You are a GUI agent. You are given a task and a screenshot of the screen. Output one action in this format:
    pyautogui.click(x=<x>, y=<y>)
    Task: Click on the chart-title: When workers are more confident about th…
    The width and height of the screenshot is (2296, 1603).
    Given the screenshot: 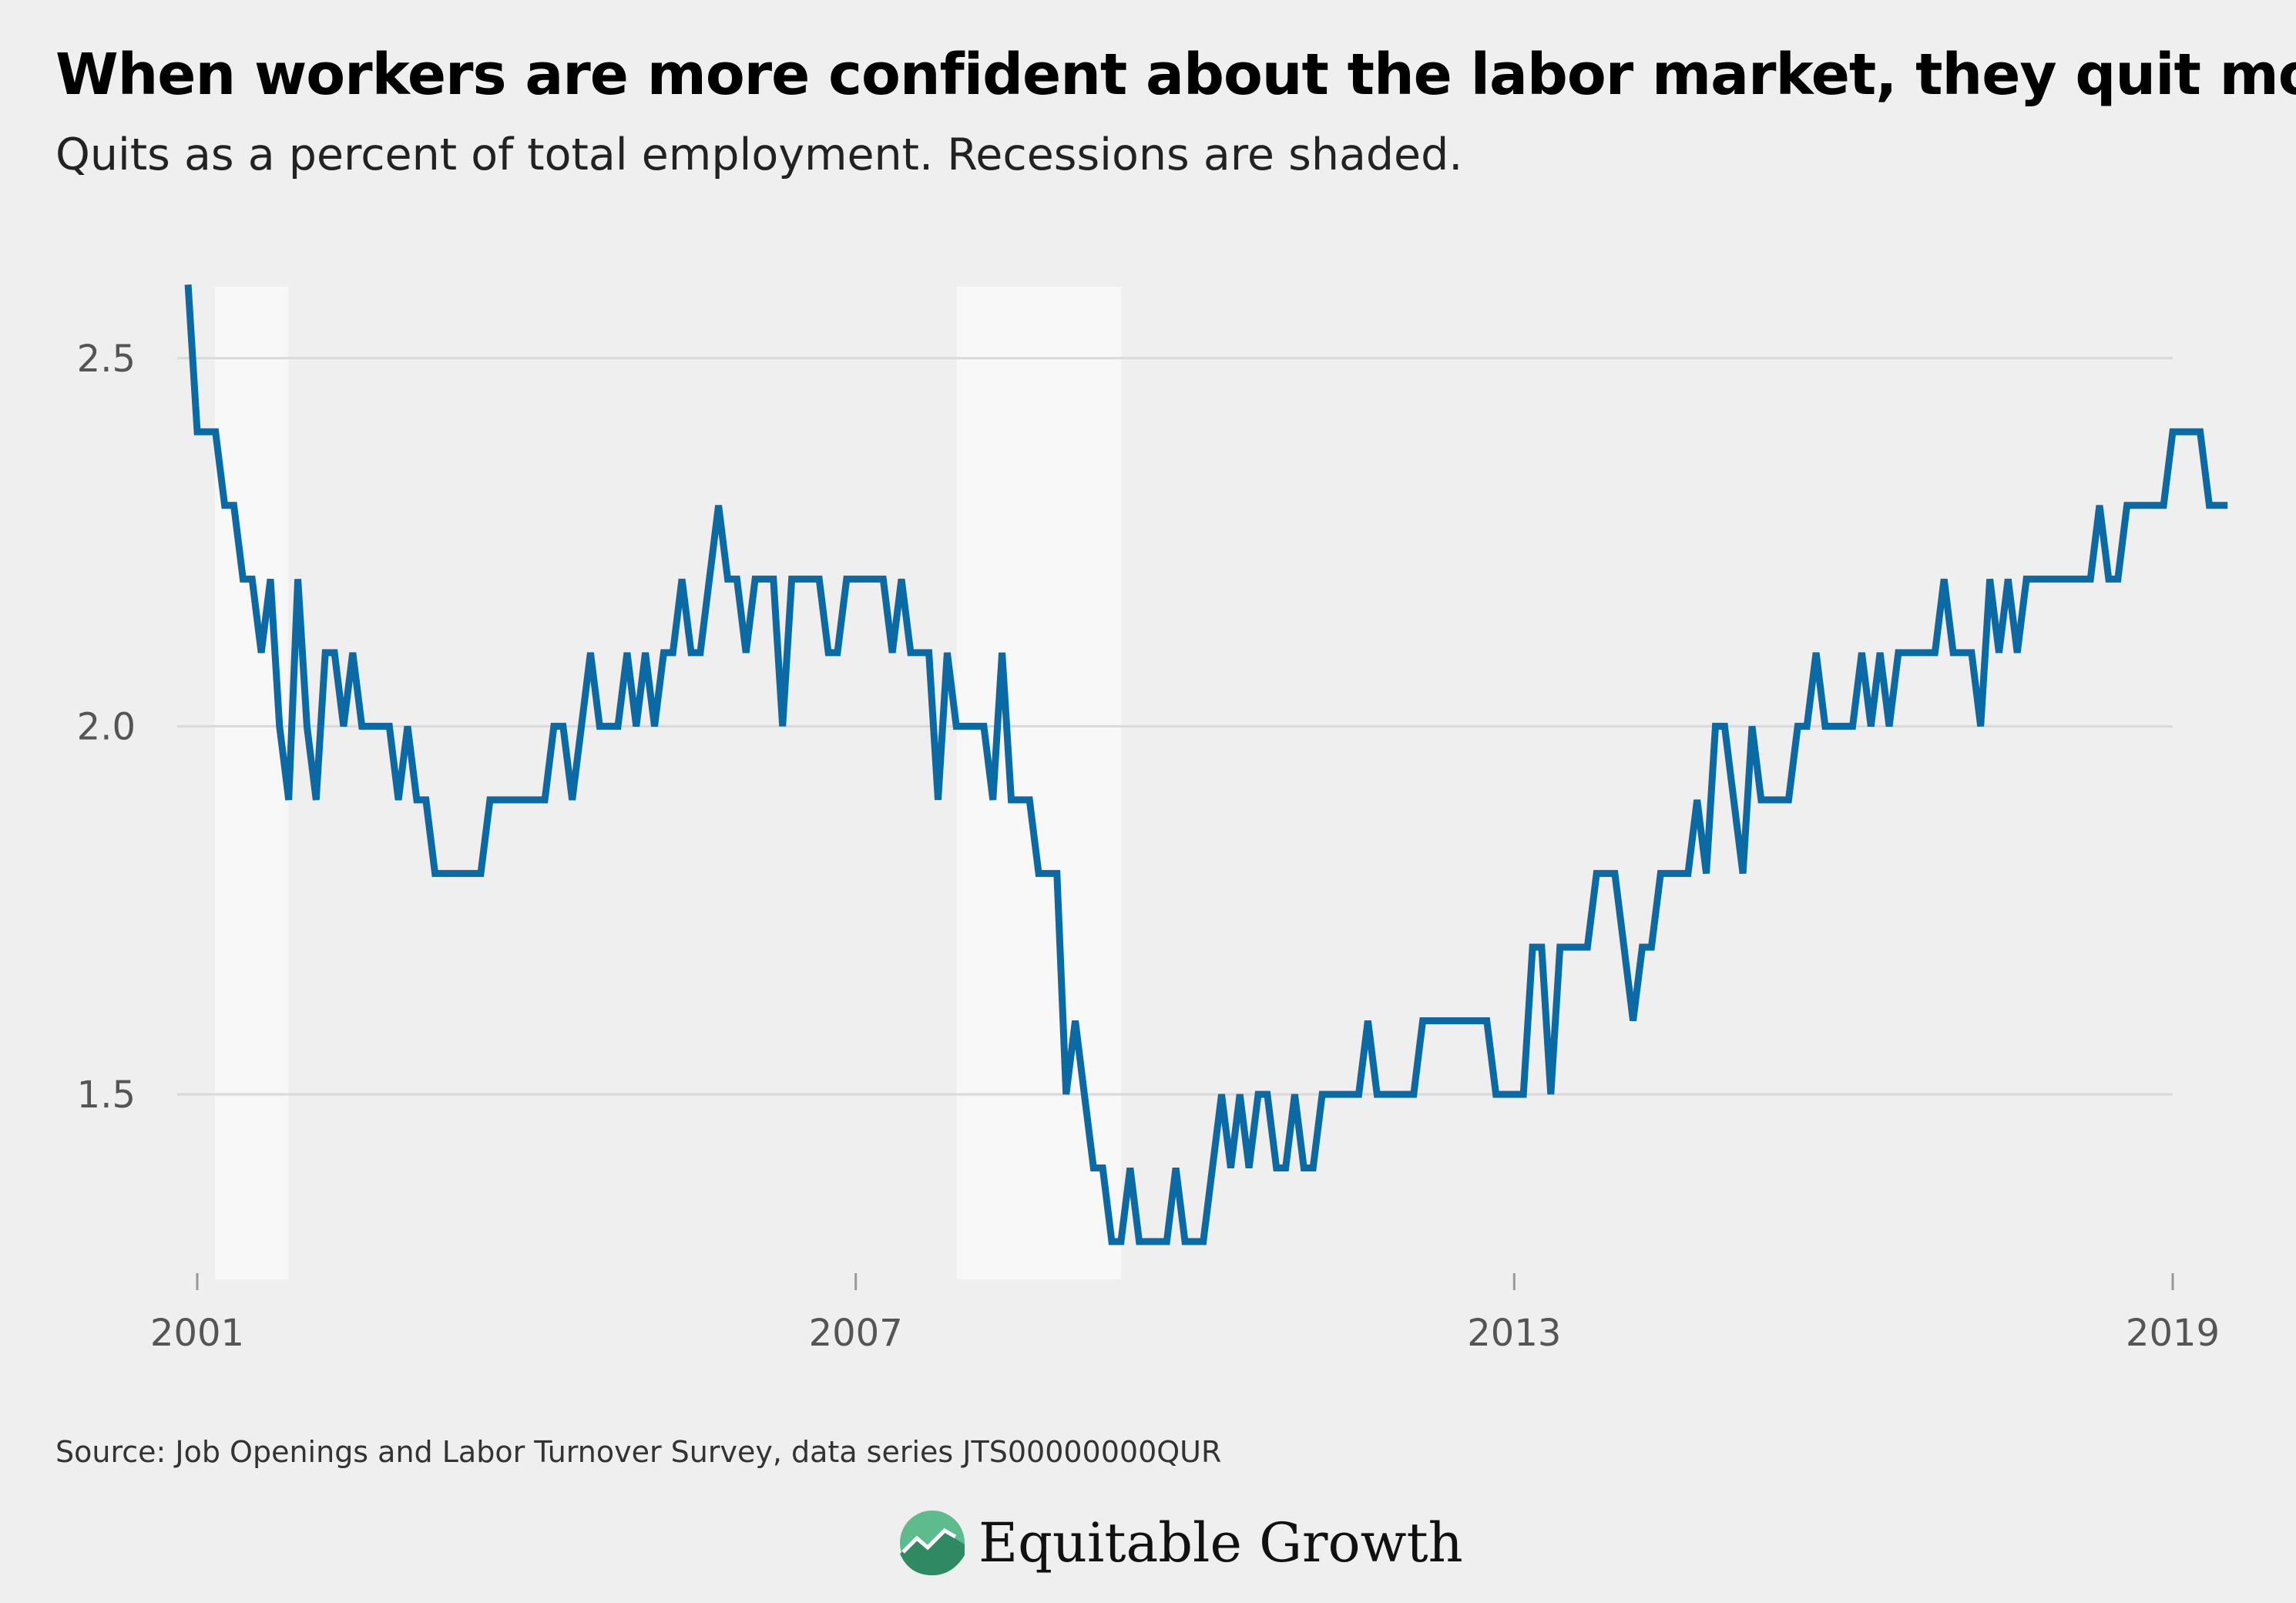 What is the action you would take?
    pyautogui.click(x=1176, y=75)
    